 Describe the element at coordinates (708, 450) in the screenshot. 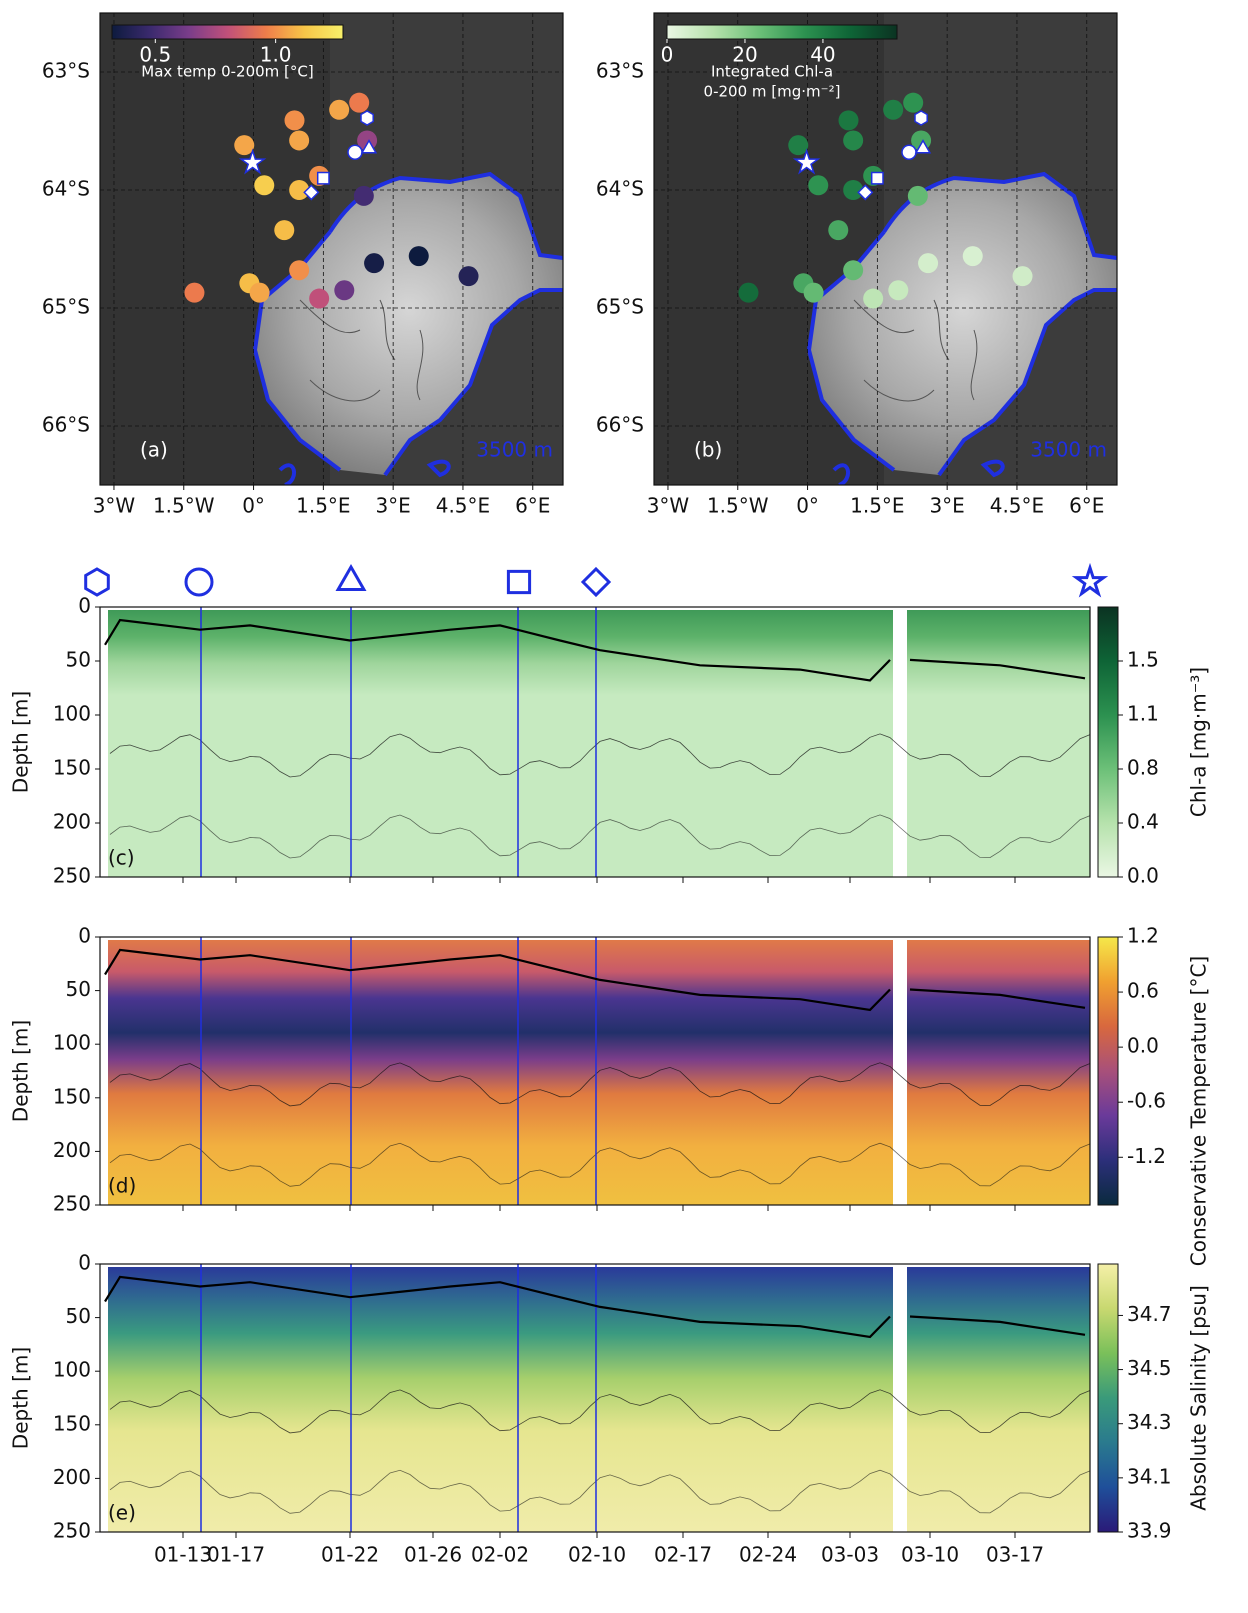

I see `panel-label: (b)` at that location.